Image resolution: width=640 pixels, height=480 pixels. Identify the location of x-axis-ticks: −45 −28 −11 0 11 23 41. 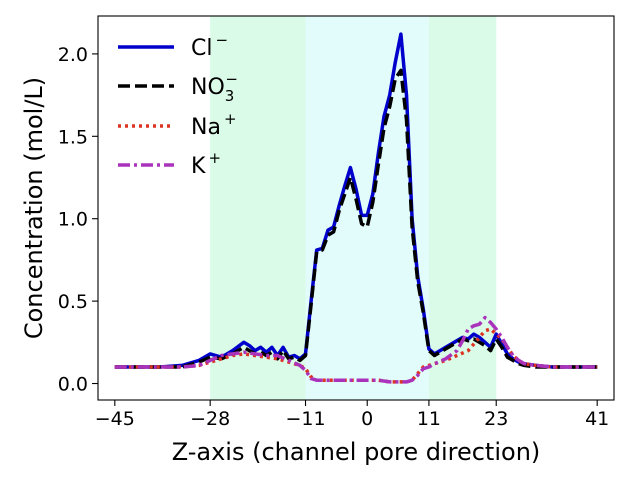
(352, 415).